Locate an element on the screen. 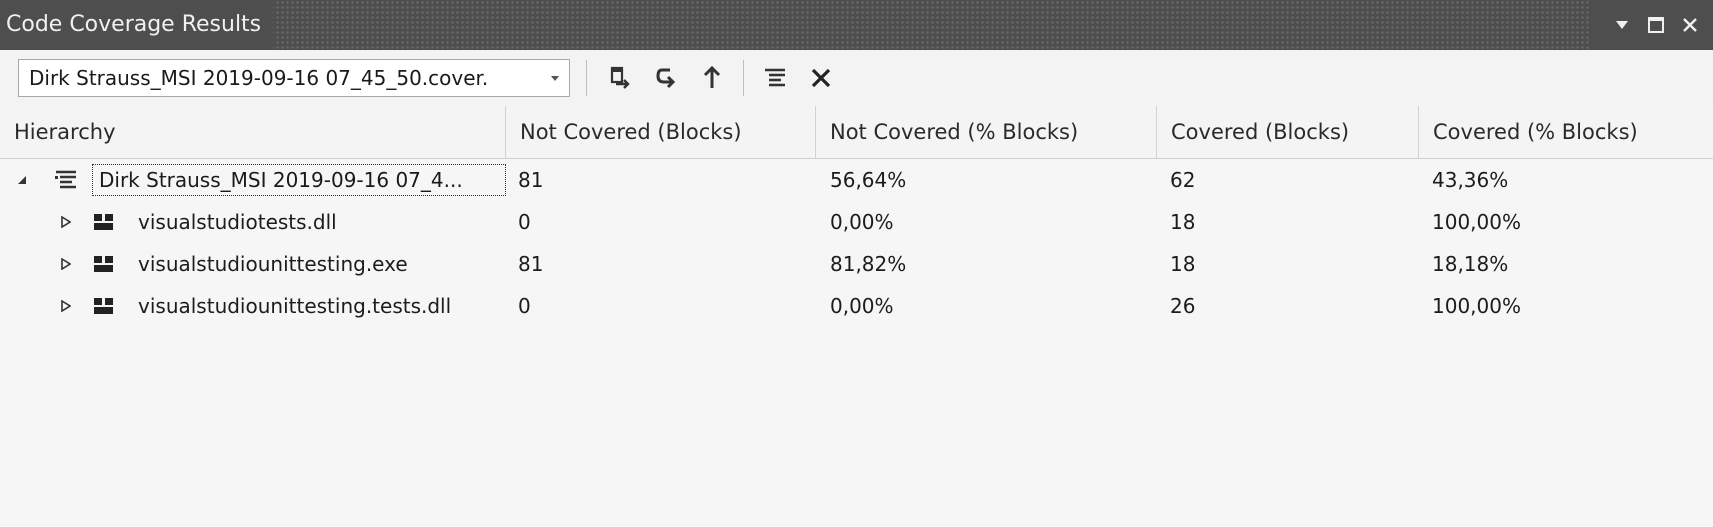  column-header-covered-blocks: Covered (Blocks) is located at coordinates (1288, 132).